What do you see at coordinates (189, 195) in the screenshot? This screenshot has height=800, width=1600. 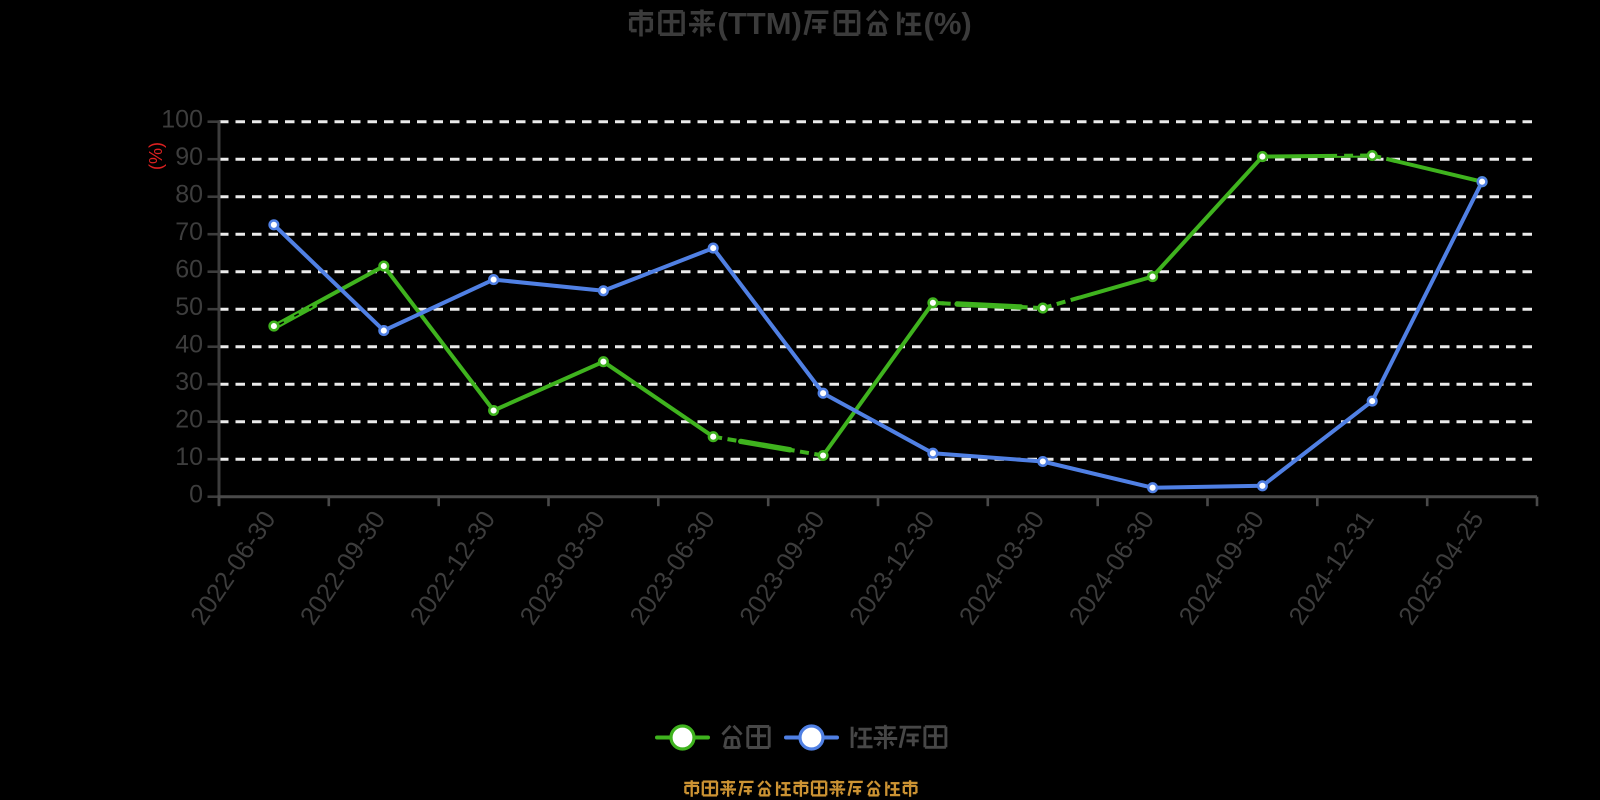 I see `svg-text: 80` at bounding box center [189, 195].